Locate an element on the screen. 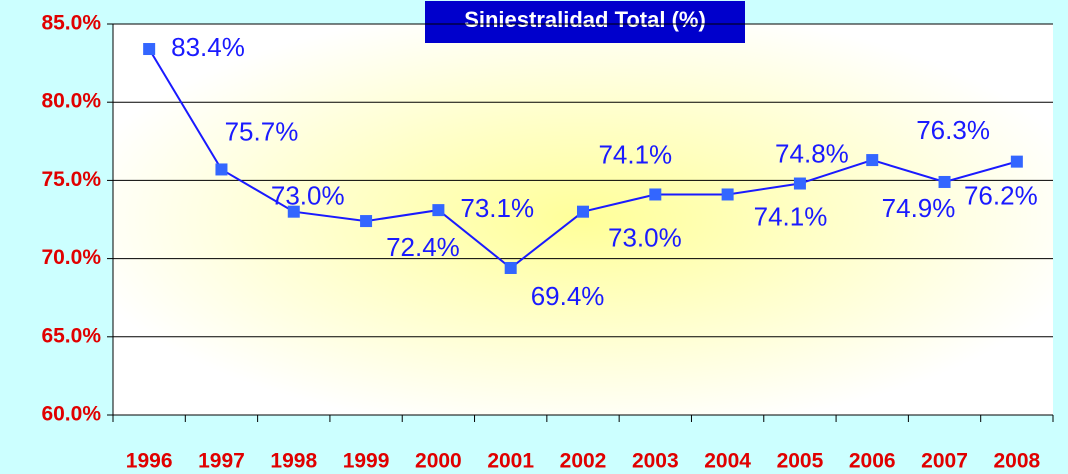 This screenshot has width=1068, height=474. y-tick-label: 85.0% is located at coordinates (71, 23).